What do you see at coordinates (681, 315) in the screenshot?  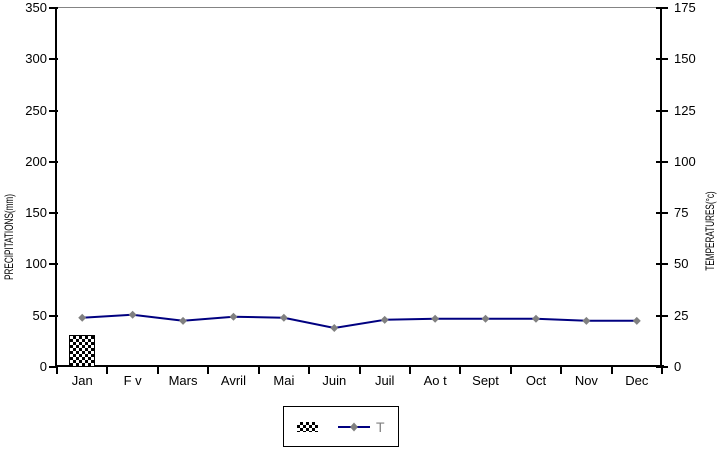 I see `right-axis-tick-label: 25` at bounding box center [681, 315].